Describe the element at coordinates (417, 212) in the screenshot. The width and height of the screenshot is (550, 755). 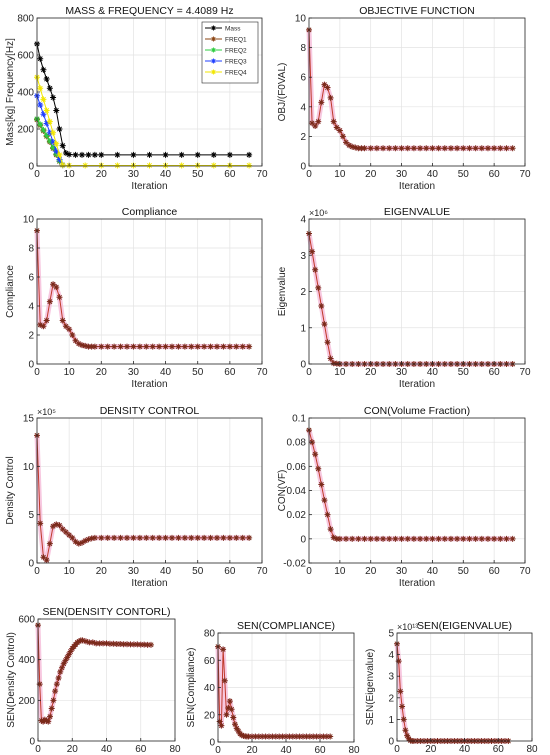
I see `chart-title: EIGENVALUE` at that location.